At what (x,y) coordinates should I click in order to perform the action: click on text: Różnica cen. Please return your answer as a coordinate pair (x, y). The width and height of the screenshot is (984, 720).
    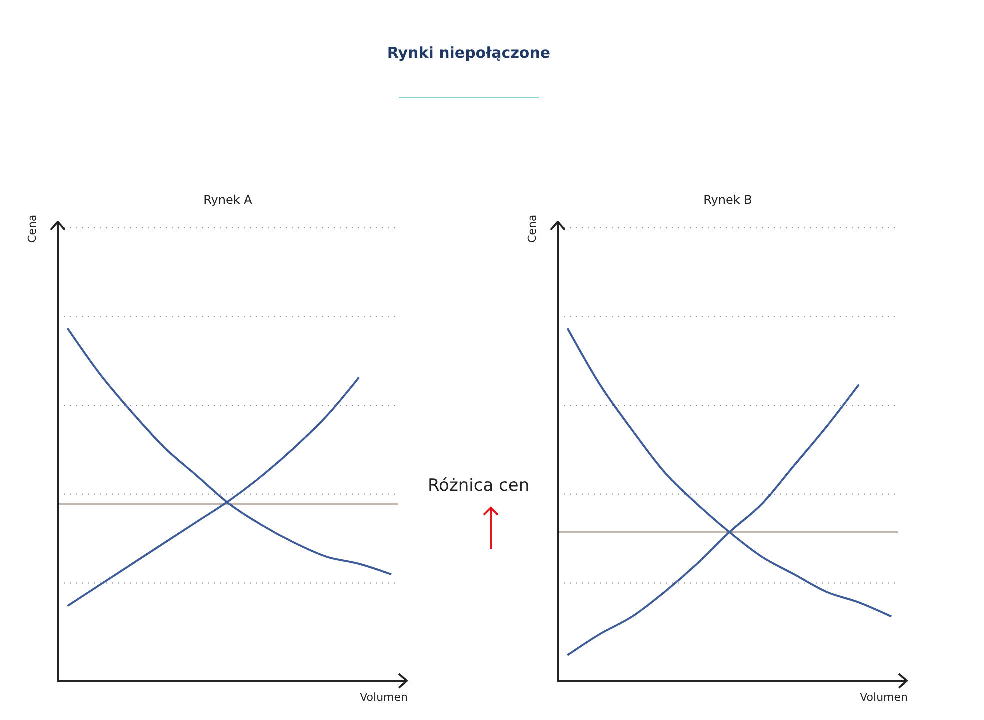
    Looking at the image, I should click on (479, 486).